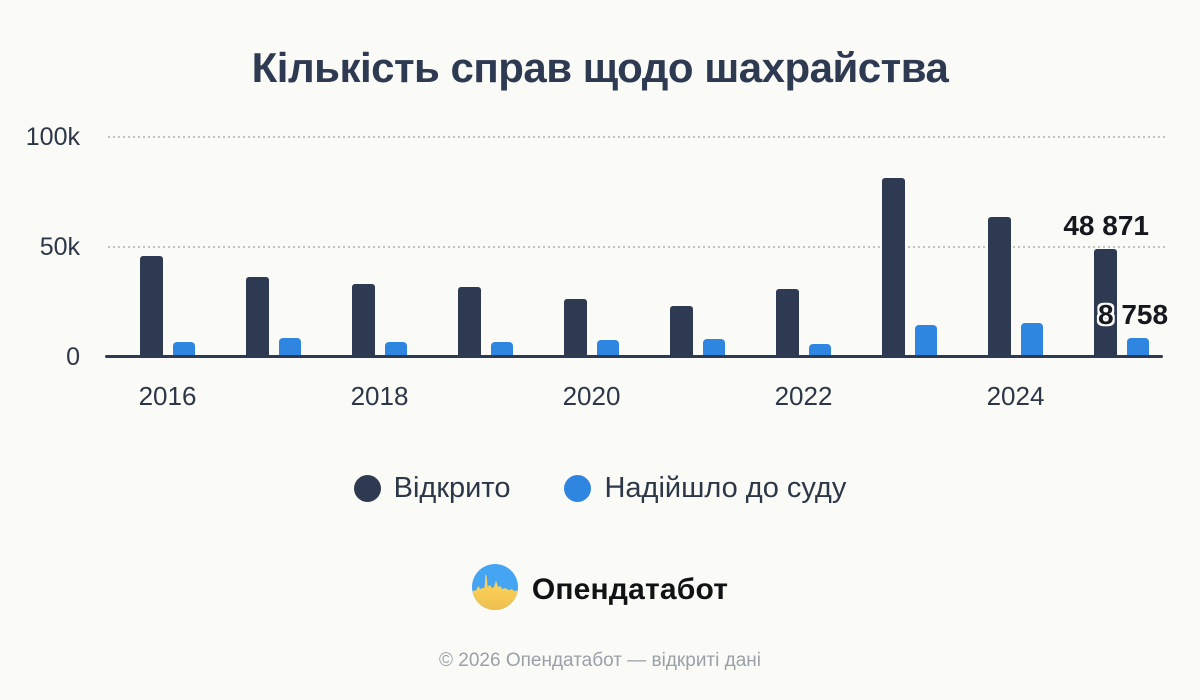 This screenshot has width=1200, height=700. Describe the element at coordinates (578, 488) in the screenshot. I see `legend-dot-to-court` at that location.